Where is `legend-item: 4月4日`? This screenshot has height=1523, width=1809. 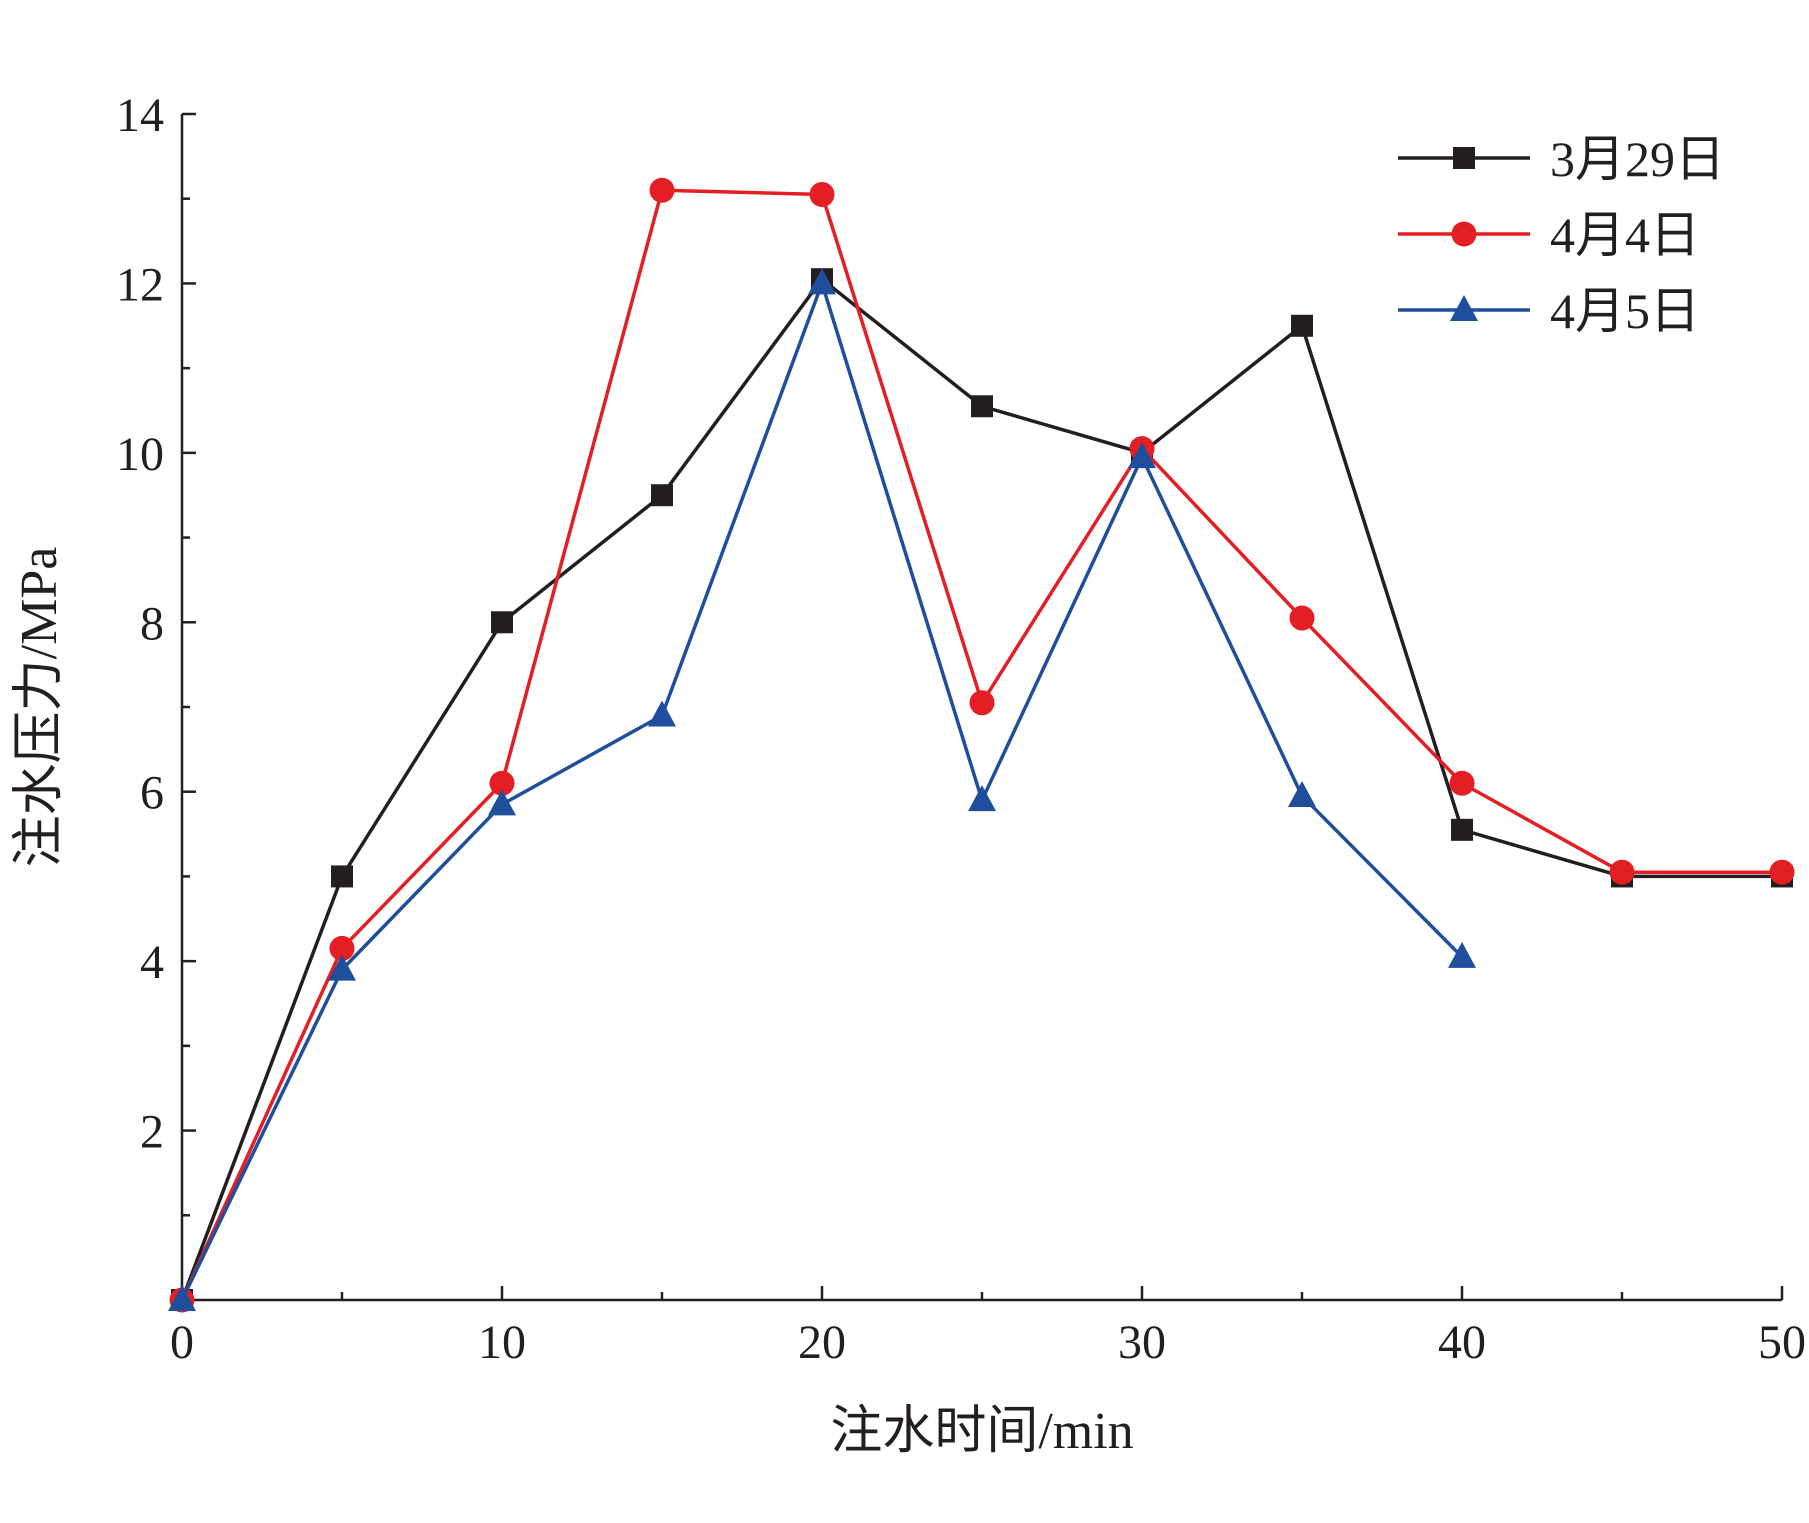 legend-item: 4月4日 is located at coordinates (1549, 235).